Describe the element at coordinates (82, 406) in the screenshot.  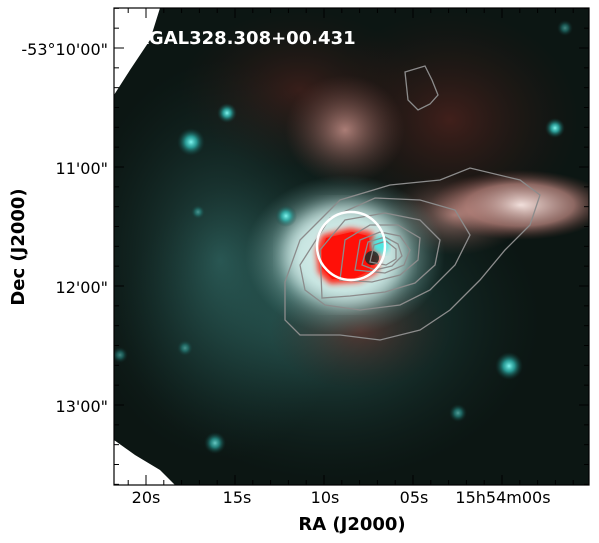
I see `y-tick-label: 13'00"` at that location.